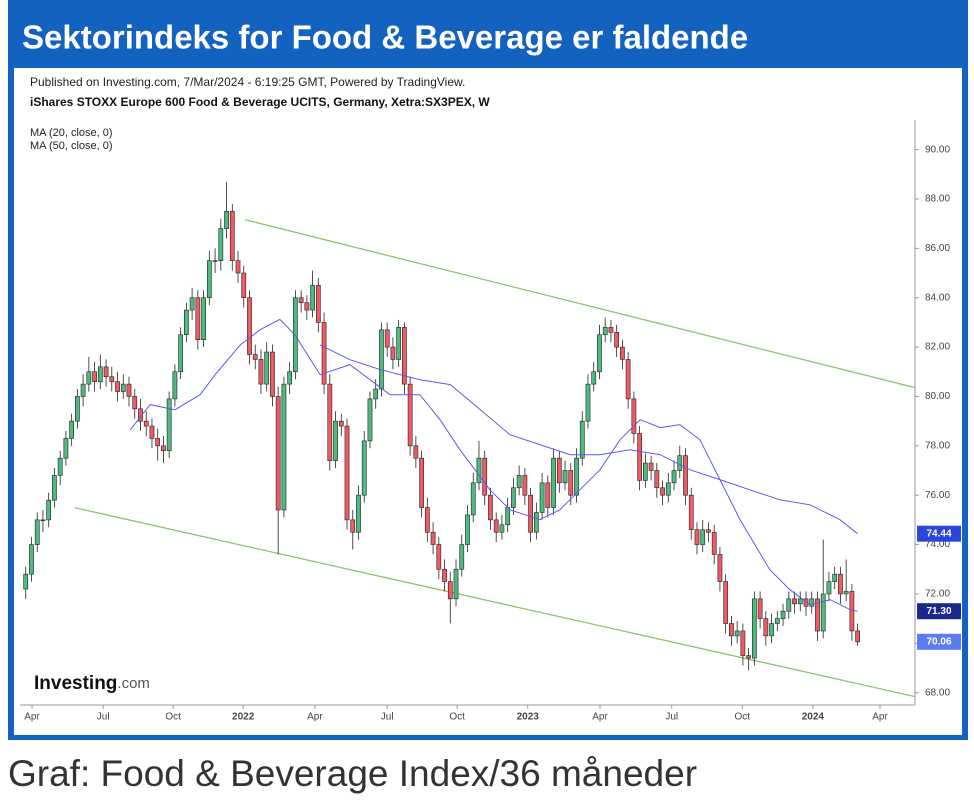  Describe the element at coordinates (937, 445) in the screenshot. I see `y-tick-label: 78.00` at that location.